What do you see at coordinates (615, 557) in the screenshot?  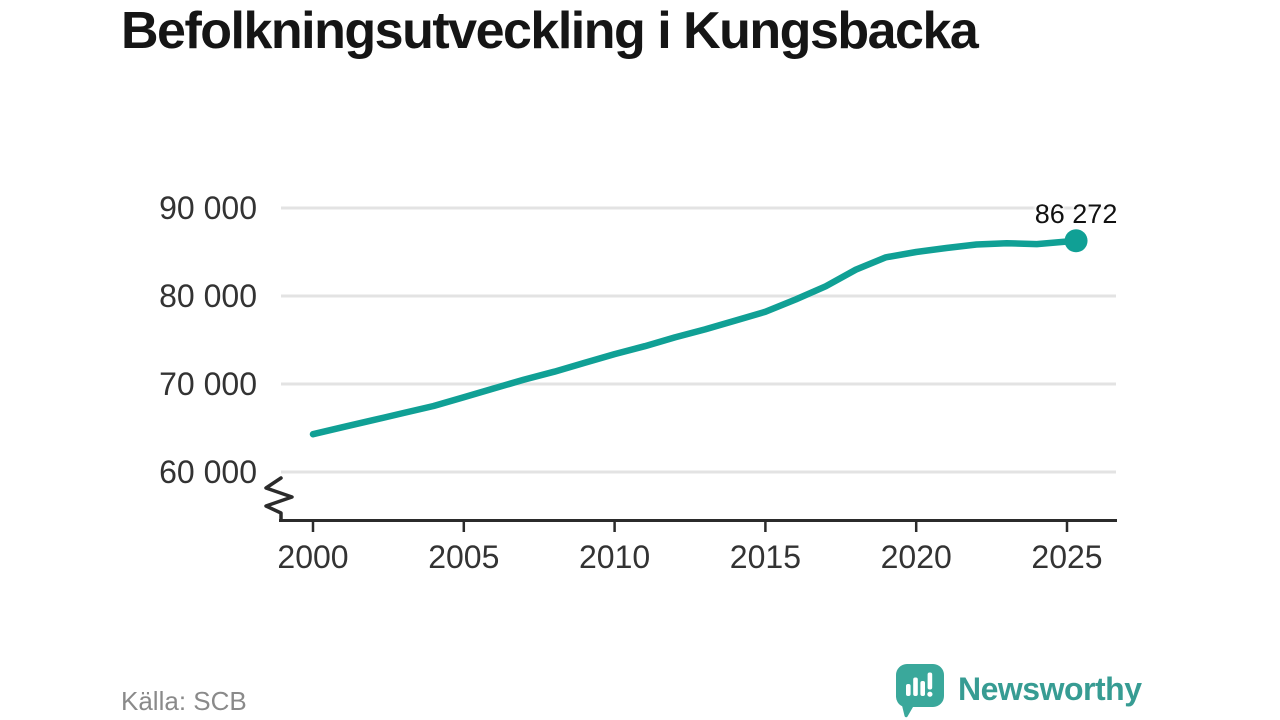 I see `x-tick-label: 2010` at bounding box center [615, 557].